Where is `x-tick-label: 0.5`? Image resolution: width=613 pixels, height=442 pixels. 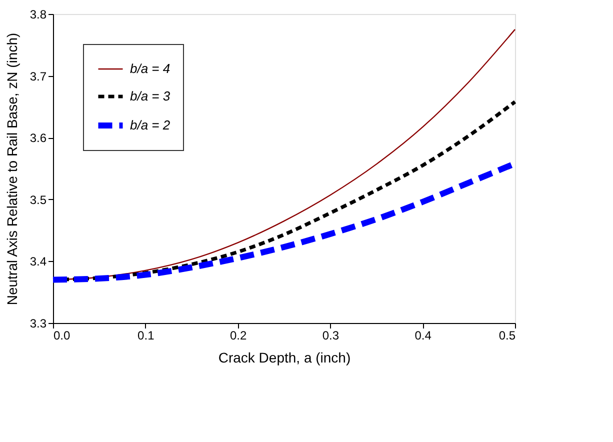
x-tick-label: 0.5 is located at coordinates (507, 335).